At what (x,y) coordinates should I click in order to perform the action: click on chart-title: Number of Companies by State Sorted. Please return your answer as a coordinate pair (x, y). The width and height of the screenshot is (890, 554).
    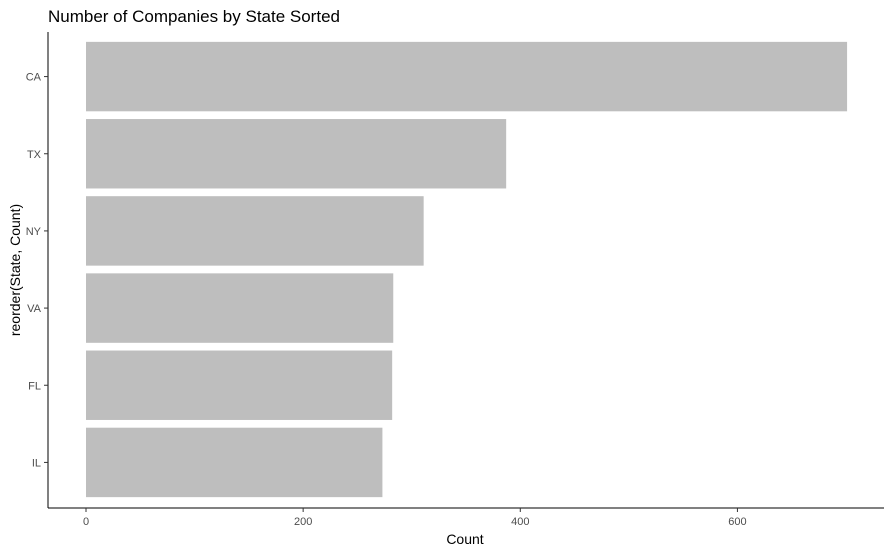
    Looking at the image, I should click on (194, 16).